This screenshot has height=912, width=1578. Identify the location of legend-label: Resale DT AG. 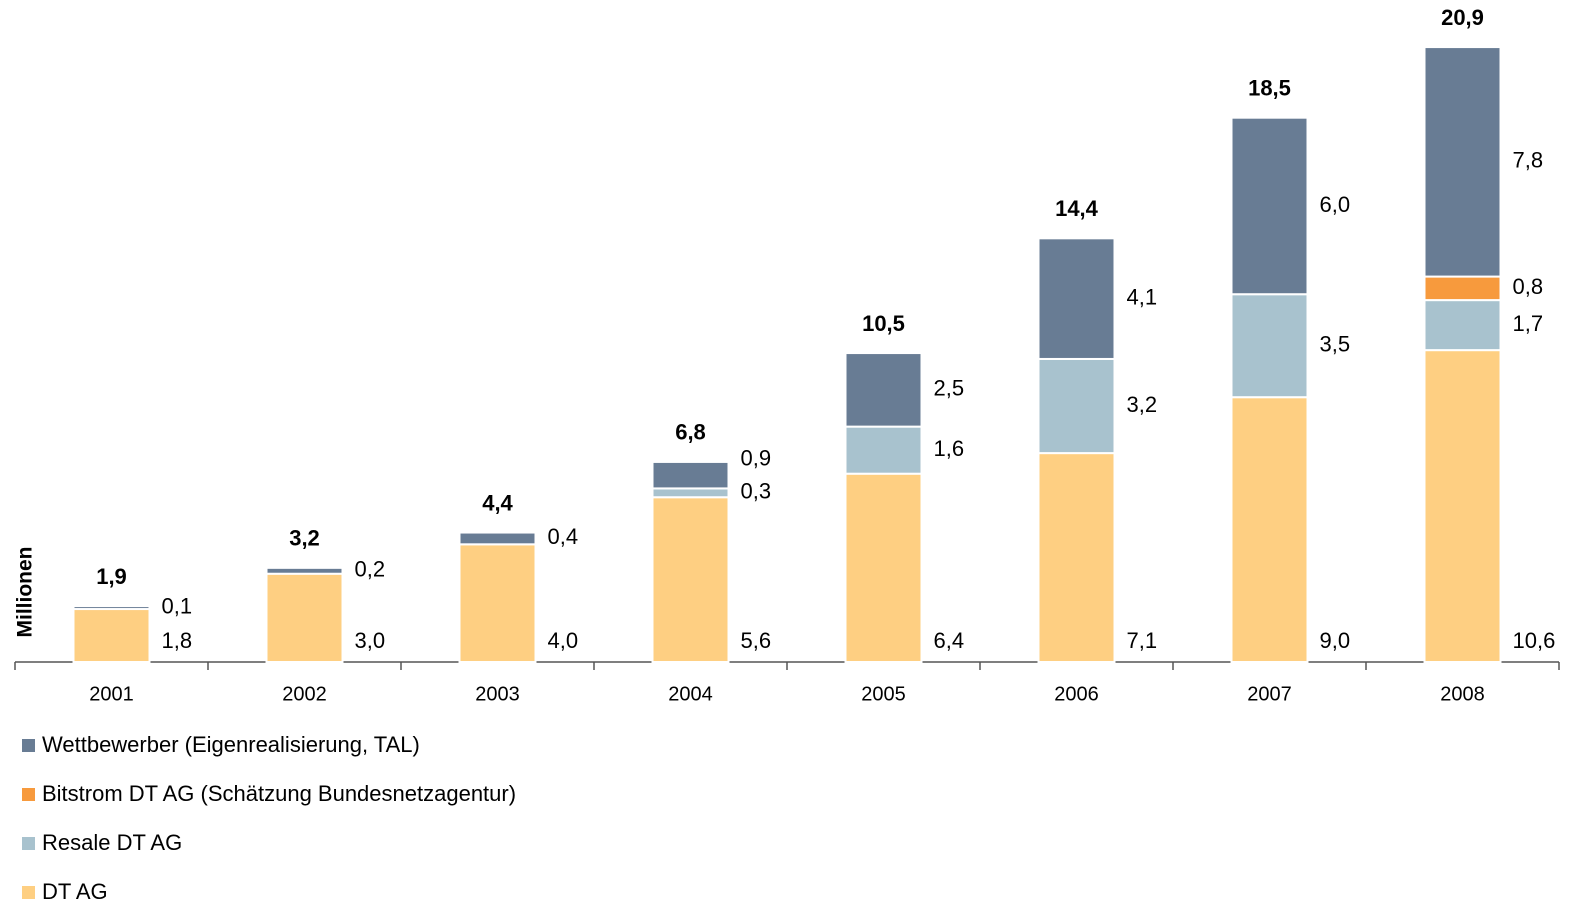
(112, 842).